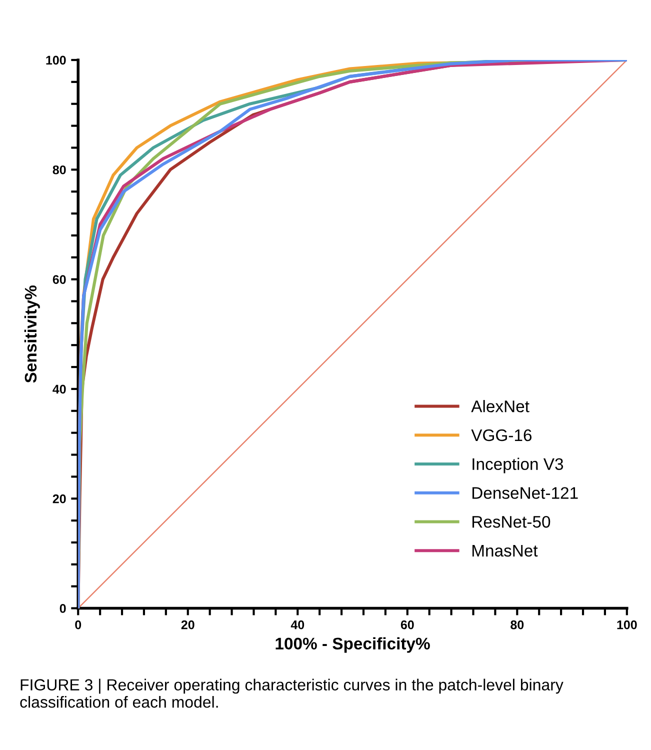 This screenshot has height=750, width=651. What do you see at coordinates (56, 60) in the screenshot?
I see `y-tick-label: 100` at bounding box center [56, 60].